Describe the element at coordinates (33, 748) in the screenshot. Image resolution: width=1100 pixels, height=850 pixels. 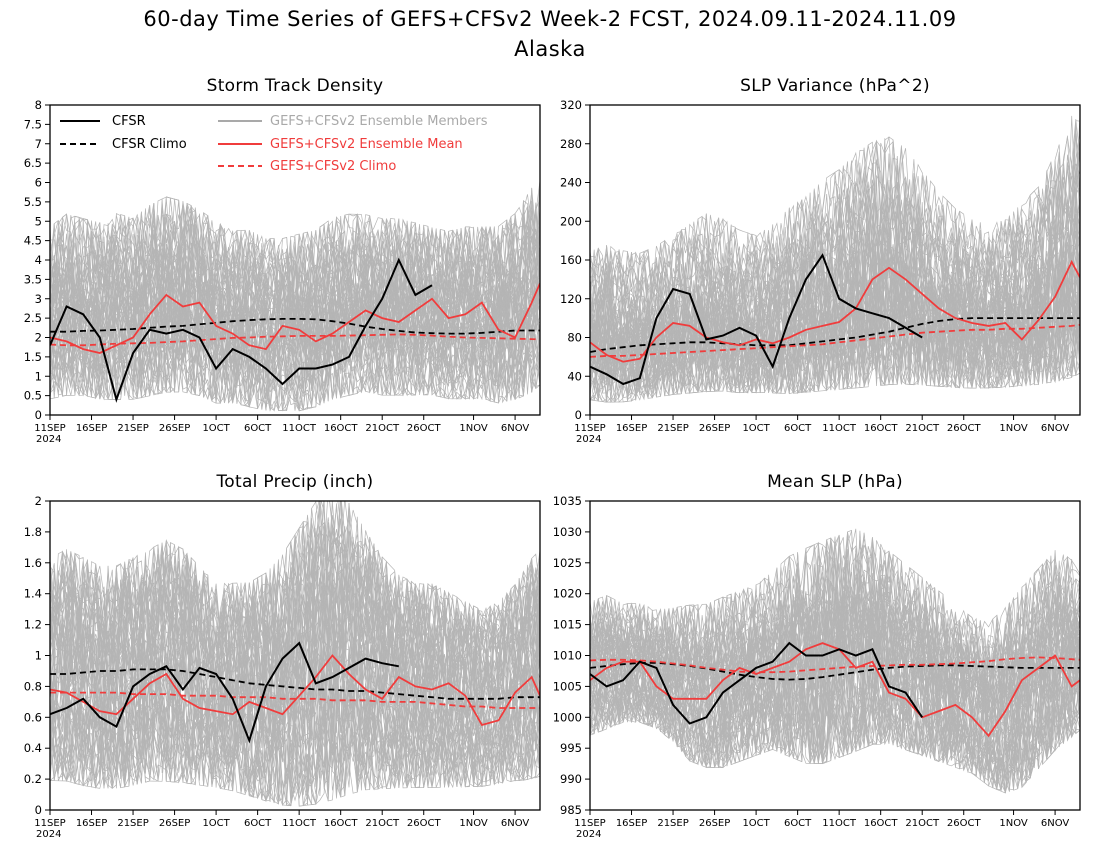
I see `y-tick-label: 0.4` at that location.